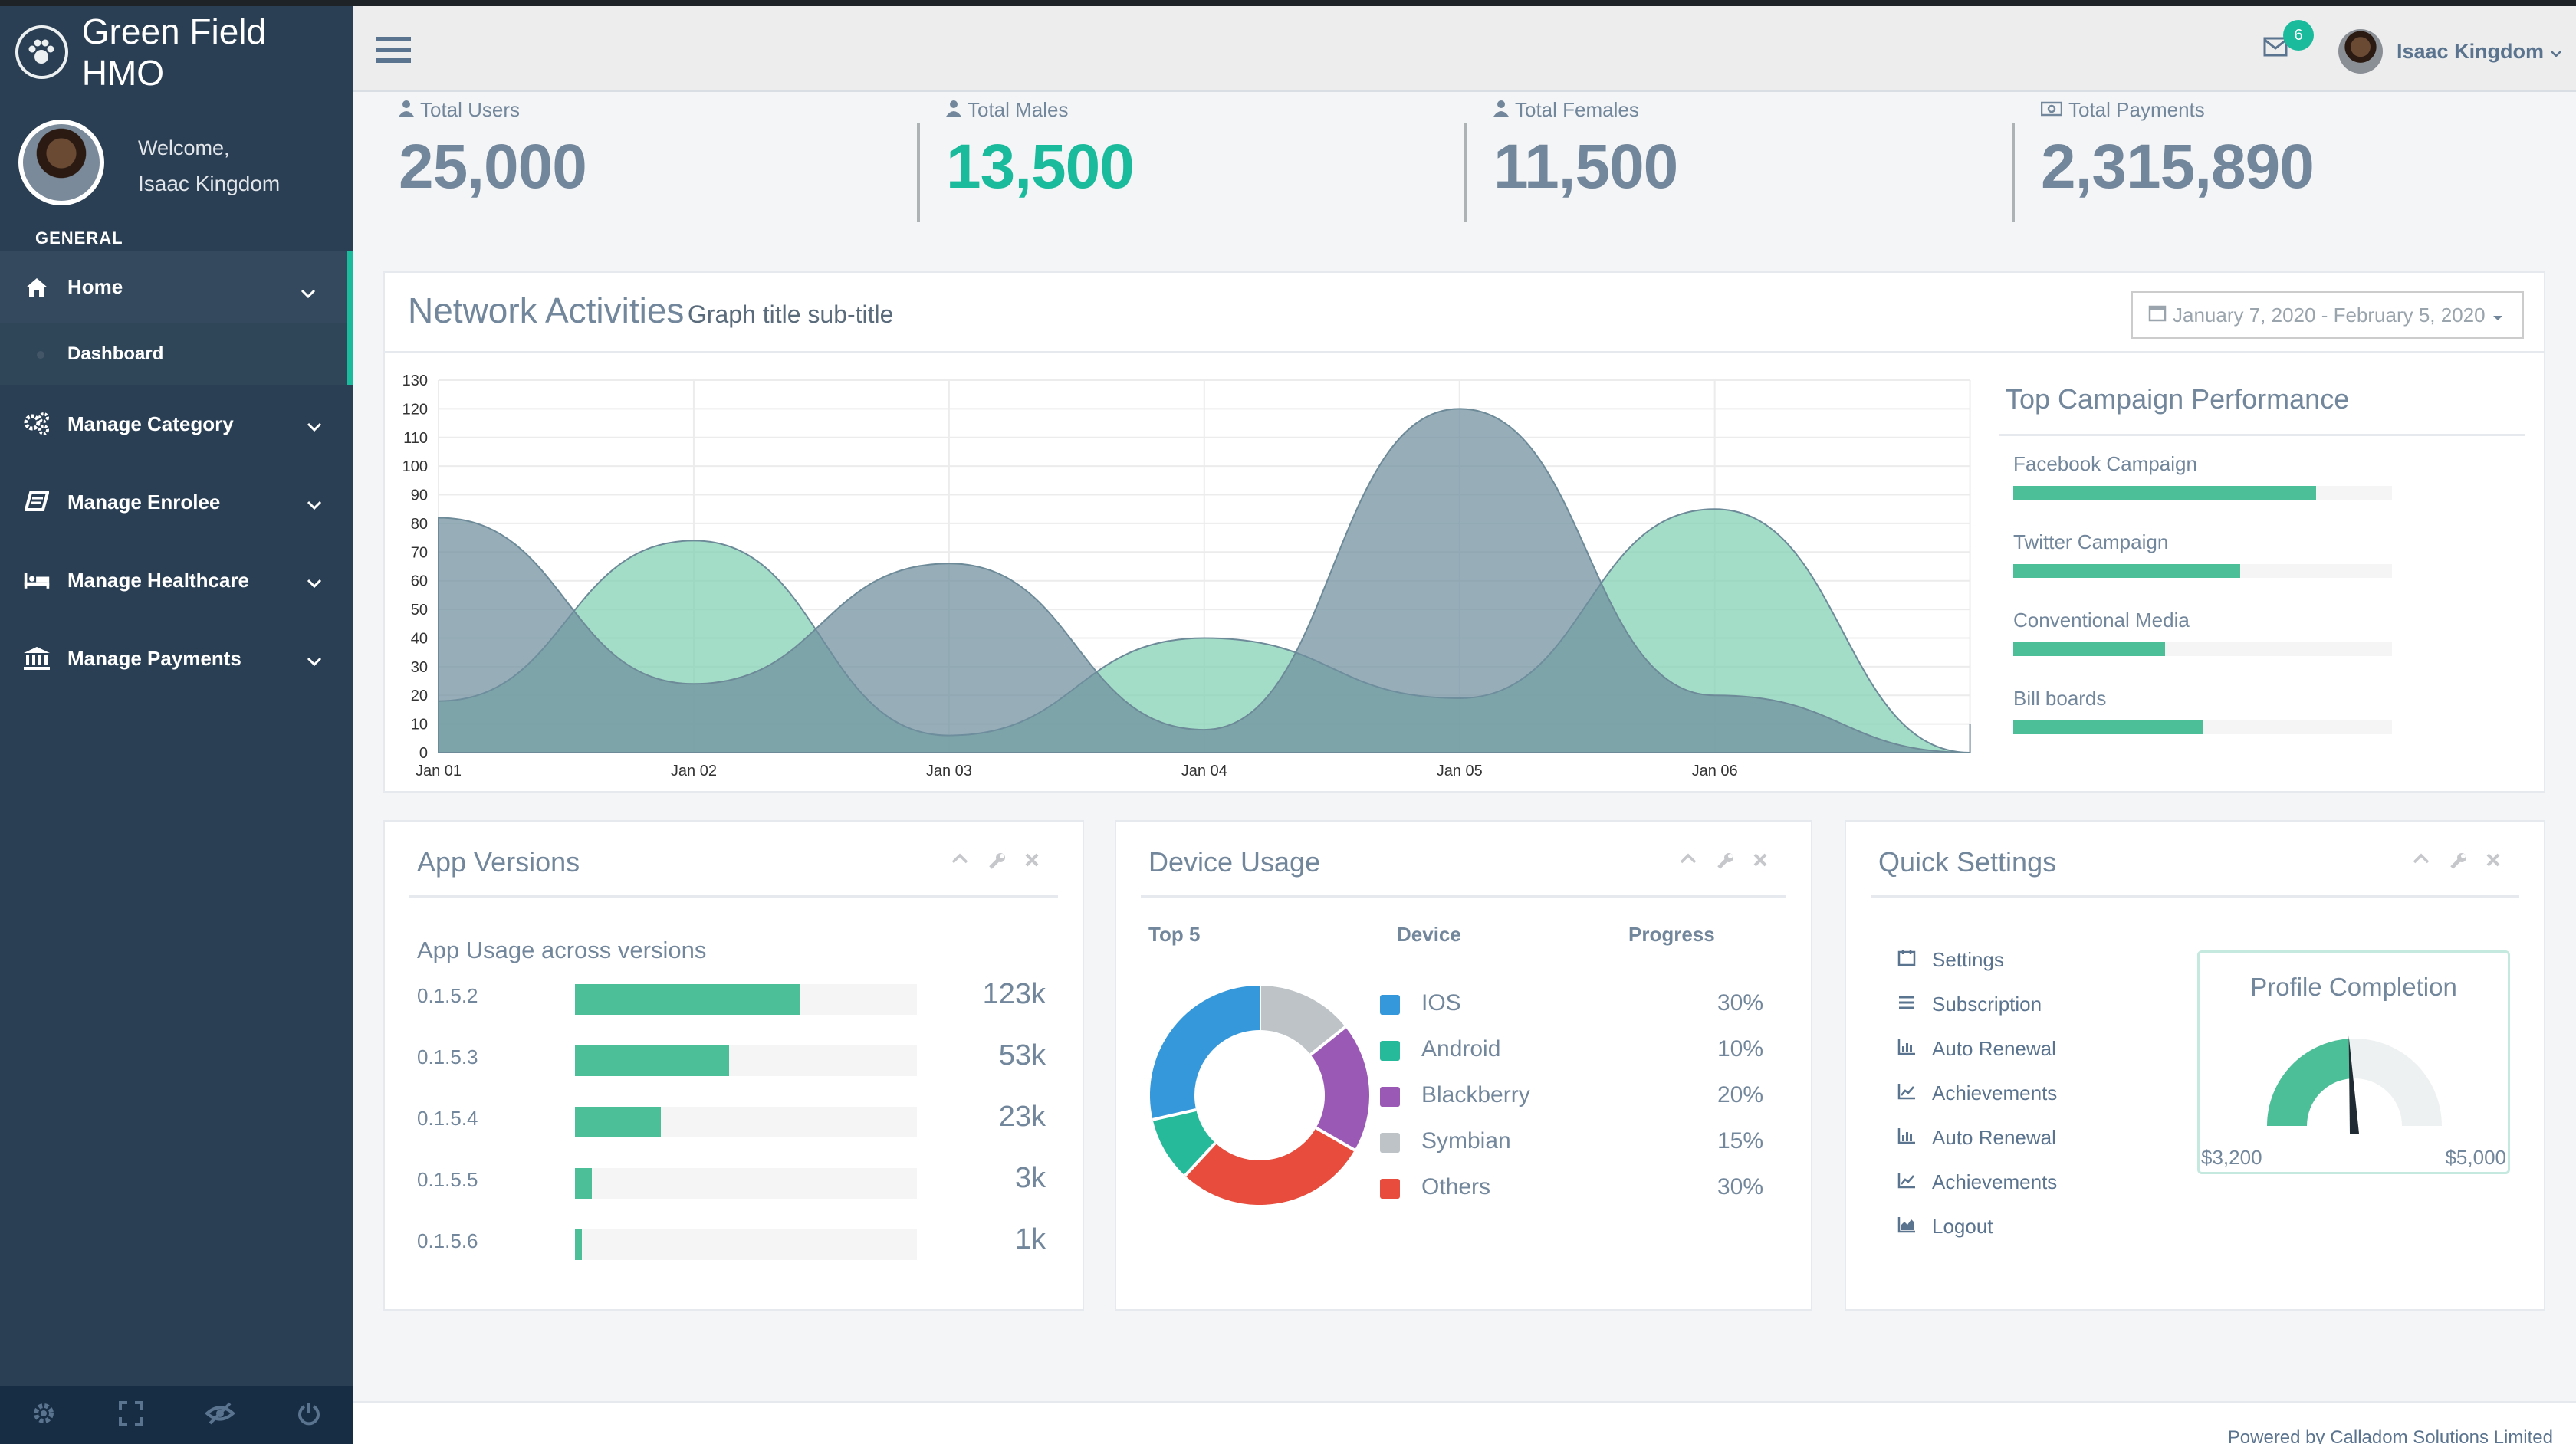  What do you see at coordinates (1907, 1138) in the screenshot?
I see `bar-chart-icon` at bounding box center [1907, 1138].